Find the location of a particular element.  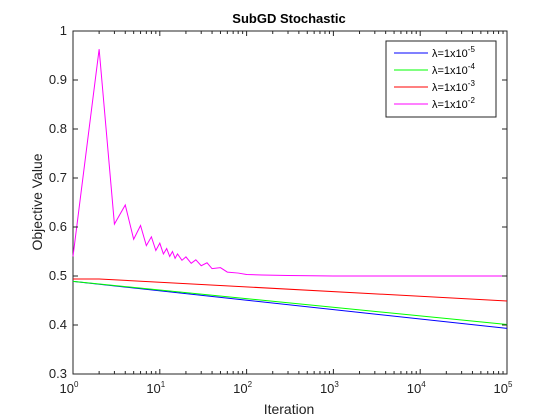

y-tick-label: 0.7 is located at coordinates (58, 177).